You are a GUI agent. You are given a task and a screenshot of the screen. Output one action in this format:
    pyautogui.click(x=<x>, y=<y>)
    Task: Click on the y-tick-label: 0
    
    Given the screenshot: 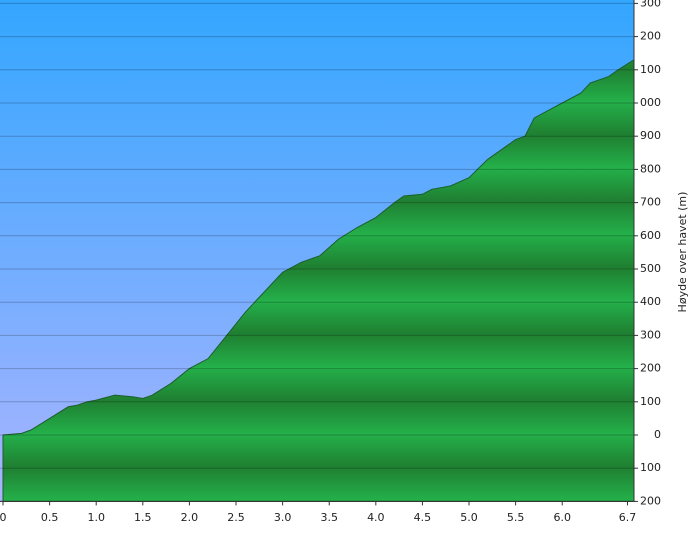 What is the action you would take?
    pyautogui.click(x=657, y=434)
    